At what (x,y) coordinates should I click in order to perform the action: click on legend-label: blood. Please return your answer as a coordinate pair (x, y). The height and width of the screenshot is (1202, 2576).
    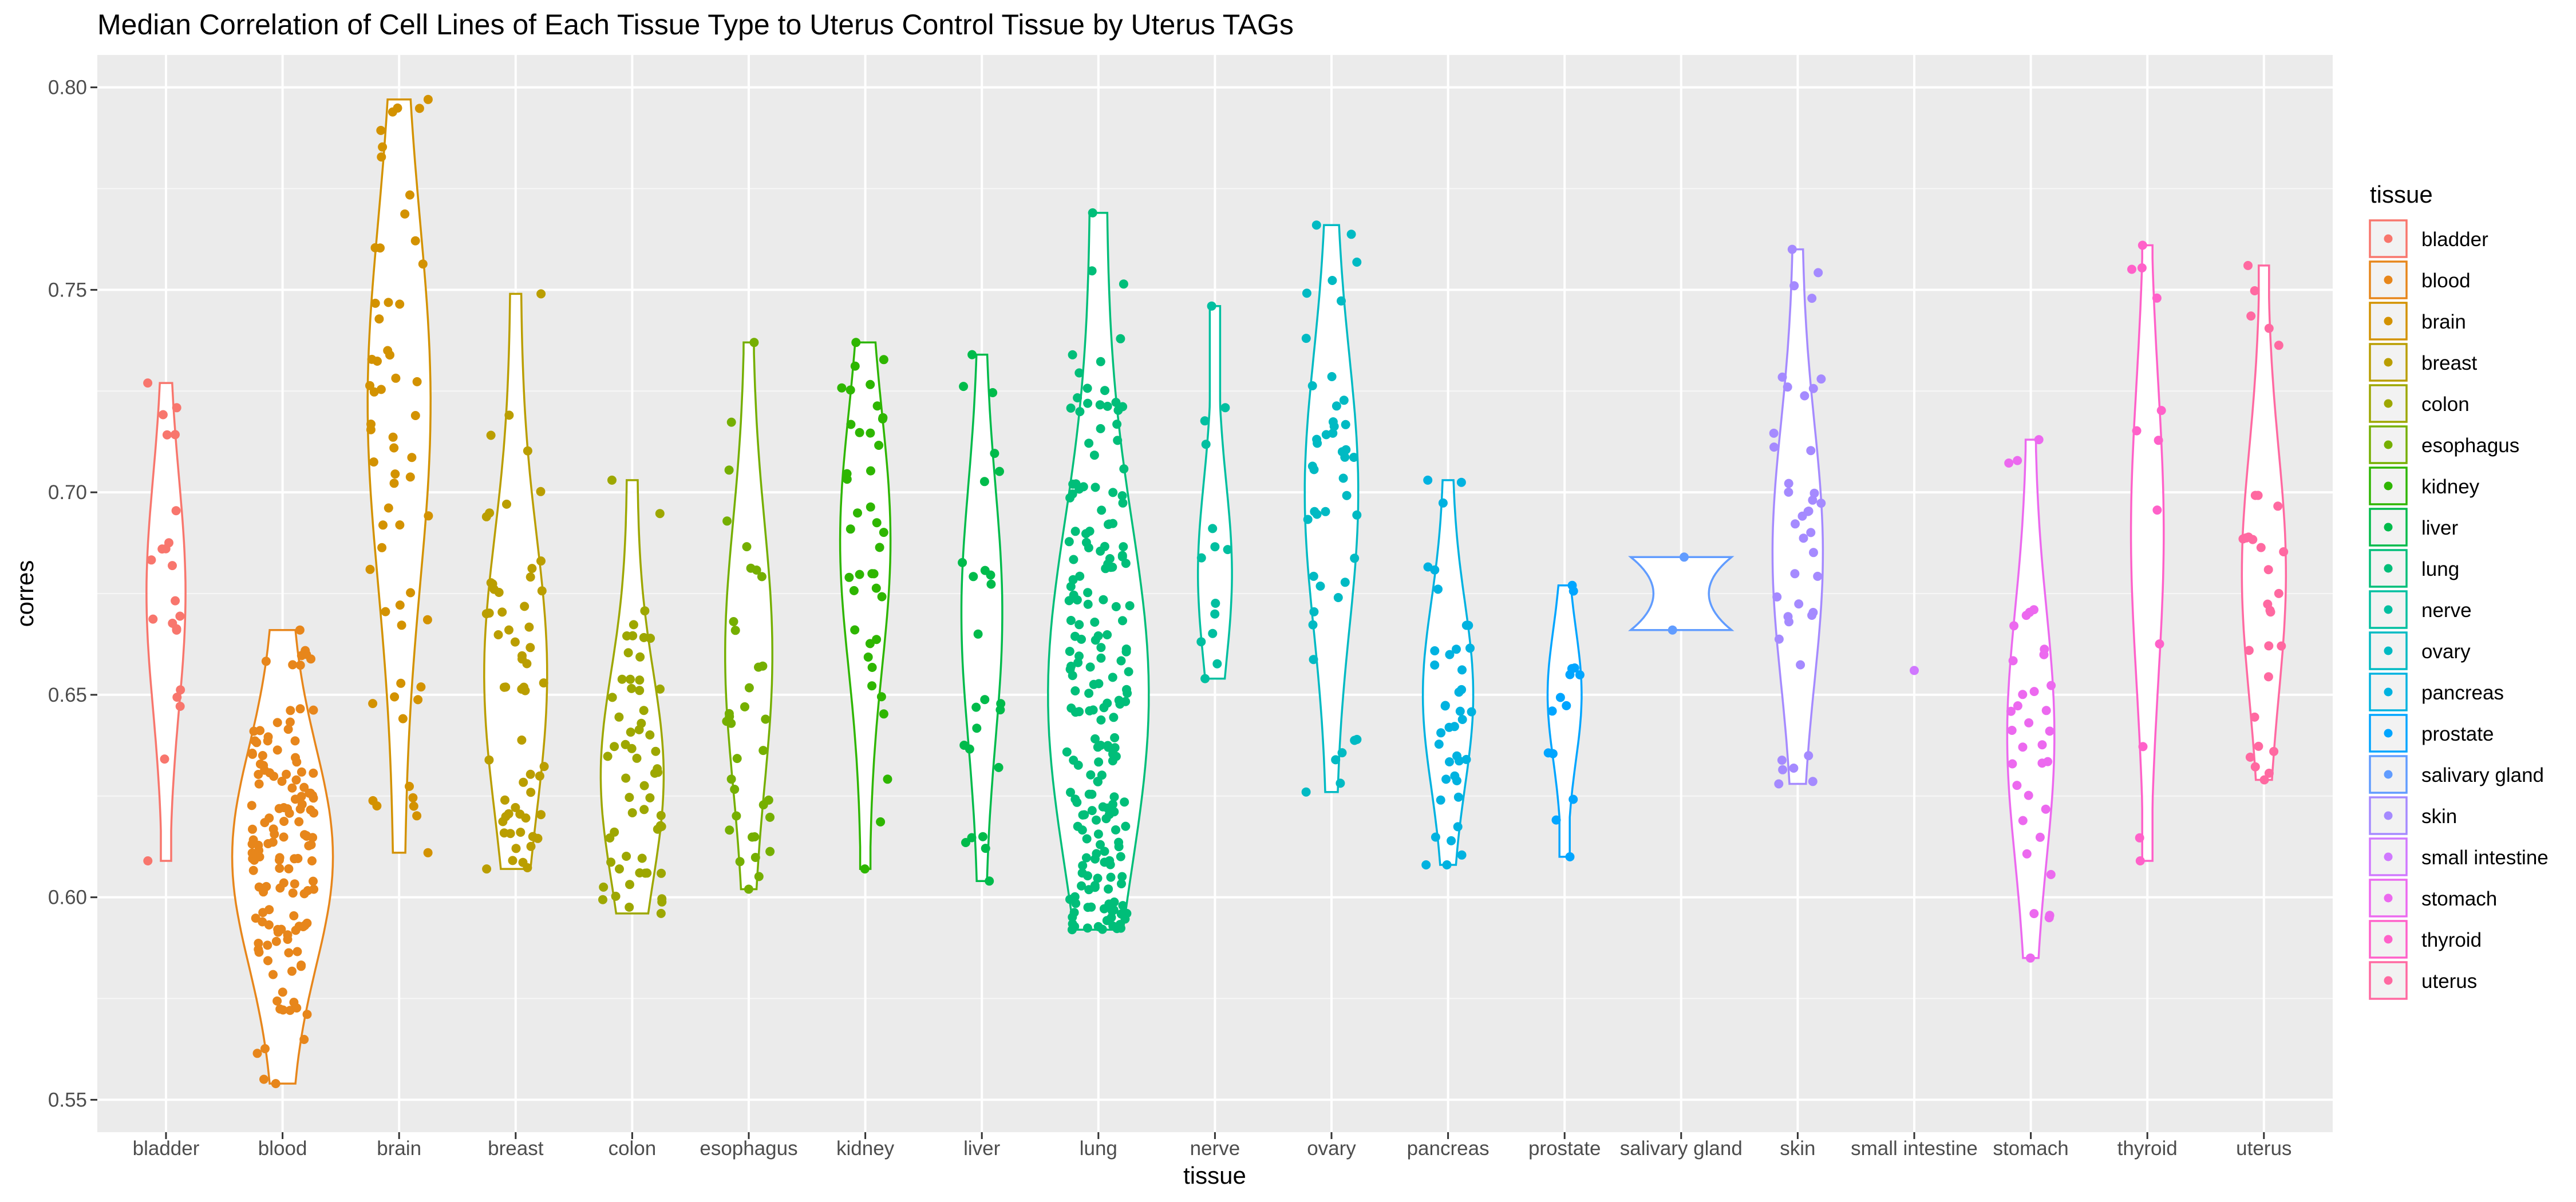
    Looking at the image, I should click on (2446, 281).